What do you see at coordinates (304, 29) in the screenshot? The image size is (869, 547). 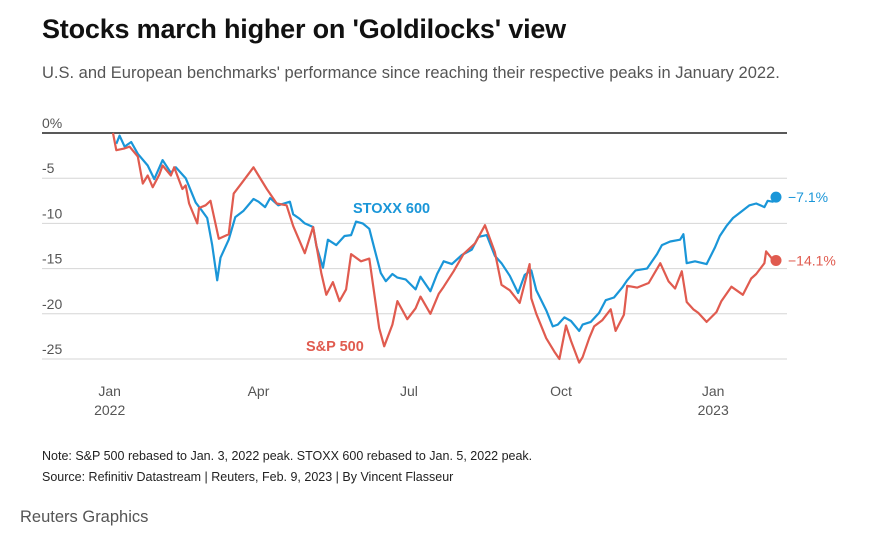 I see `chart-title: Stocks march higher on 'Goldilocks' view` at bounding box center [304, 29].